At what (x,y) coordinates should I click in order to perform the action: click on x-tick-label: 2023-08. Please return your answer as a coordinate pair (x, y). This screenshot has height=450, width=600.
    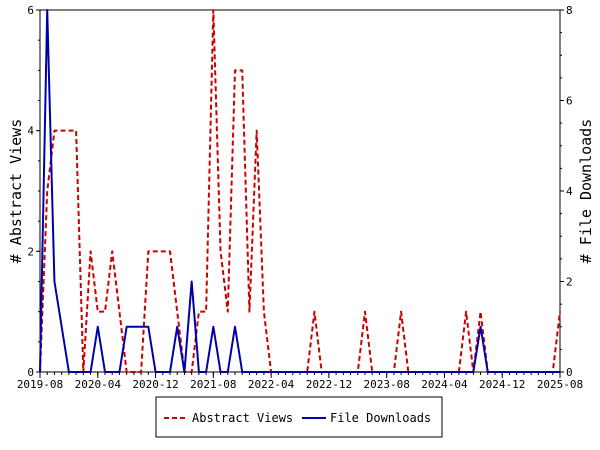
    Looking at the image, I should click on (386, 384).